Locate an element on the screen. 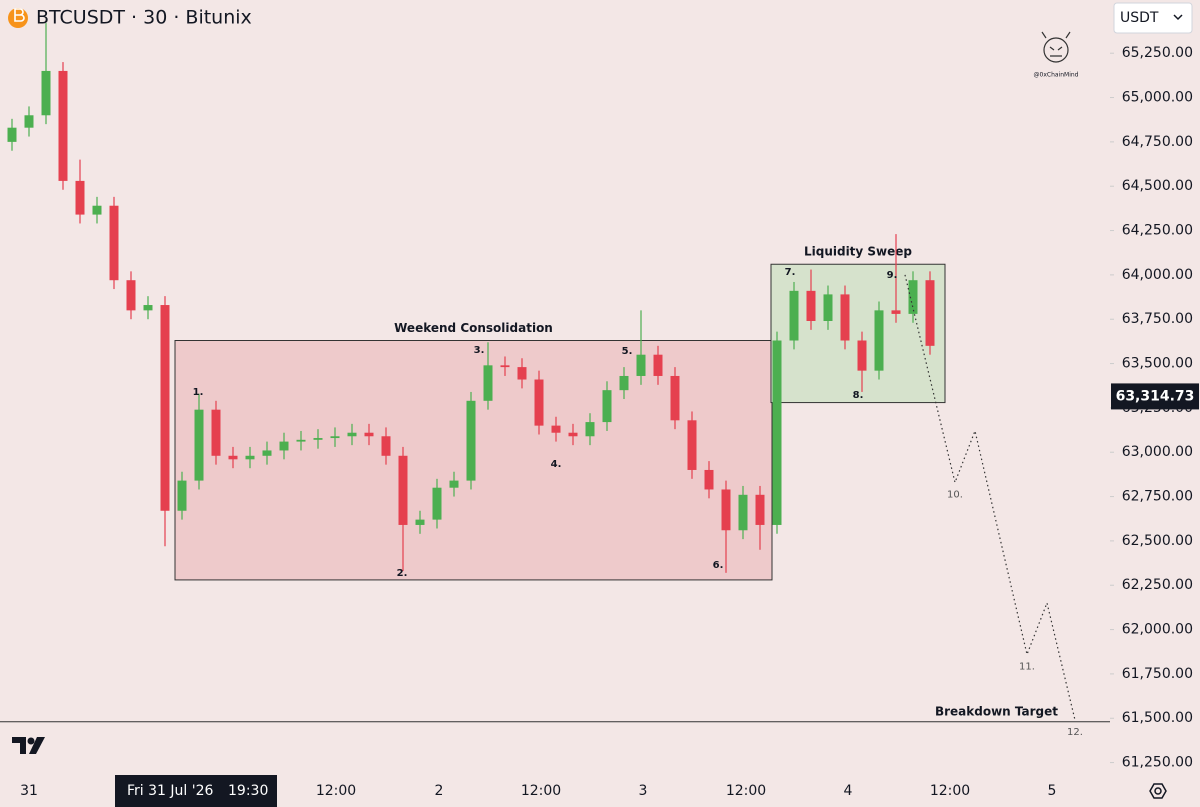  y-tick-label: 65,250.00 is located at coordinates (1157, 53).